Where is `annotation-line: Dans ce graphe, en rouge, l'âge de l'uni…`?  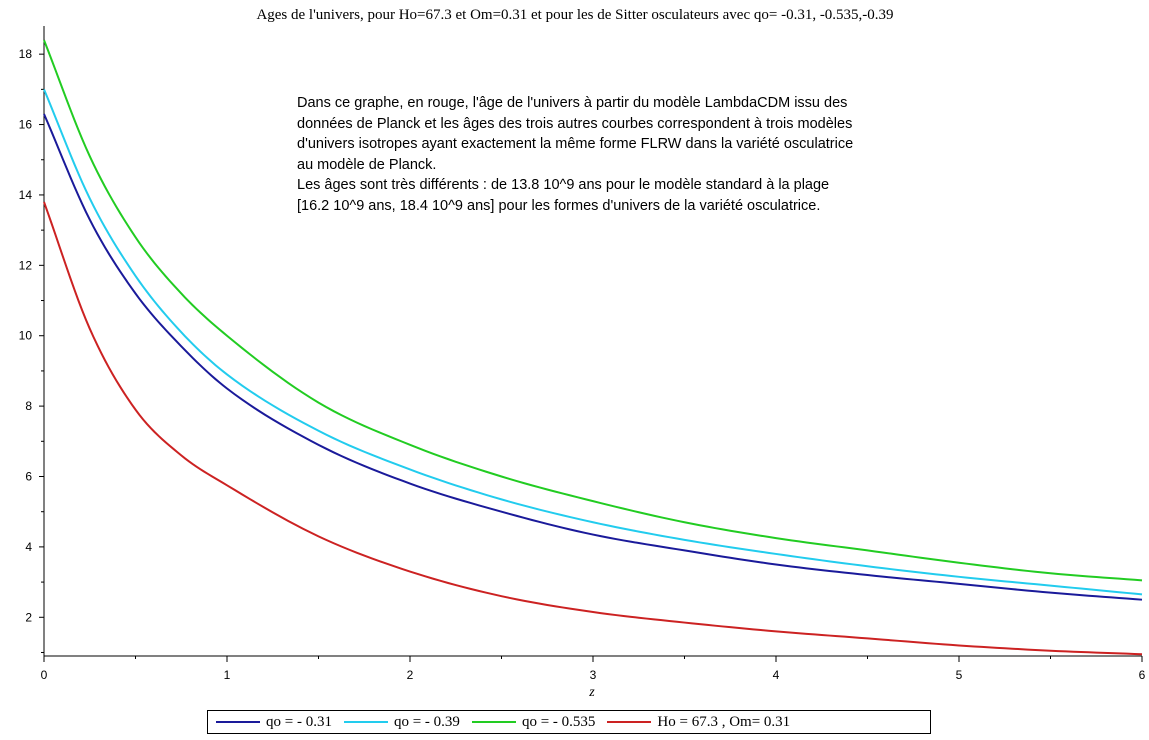
annotation-line: Dans ce graphe, en rouge, l'âge de l'uni… is located at coordinates (572, 103).